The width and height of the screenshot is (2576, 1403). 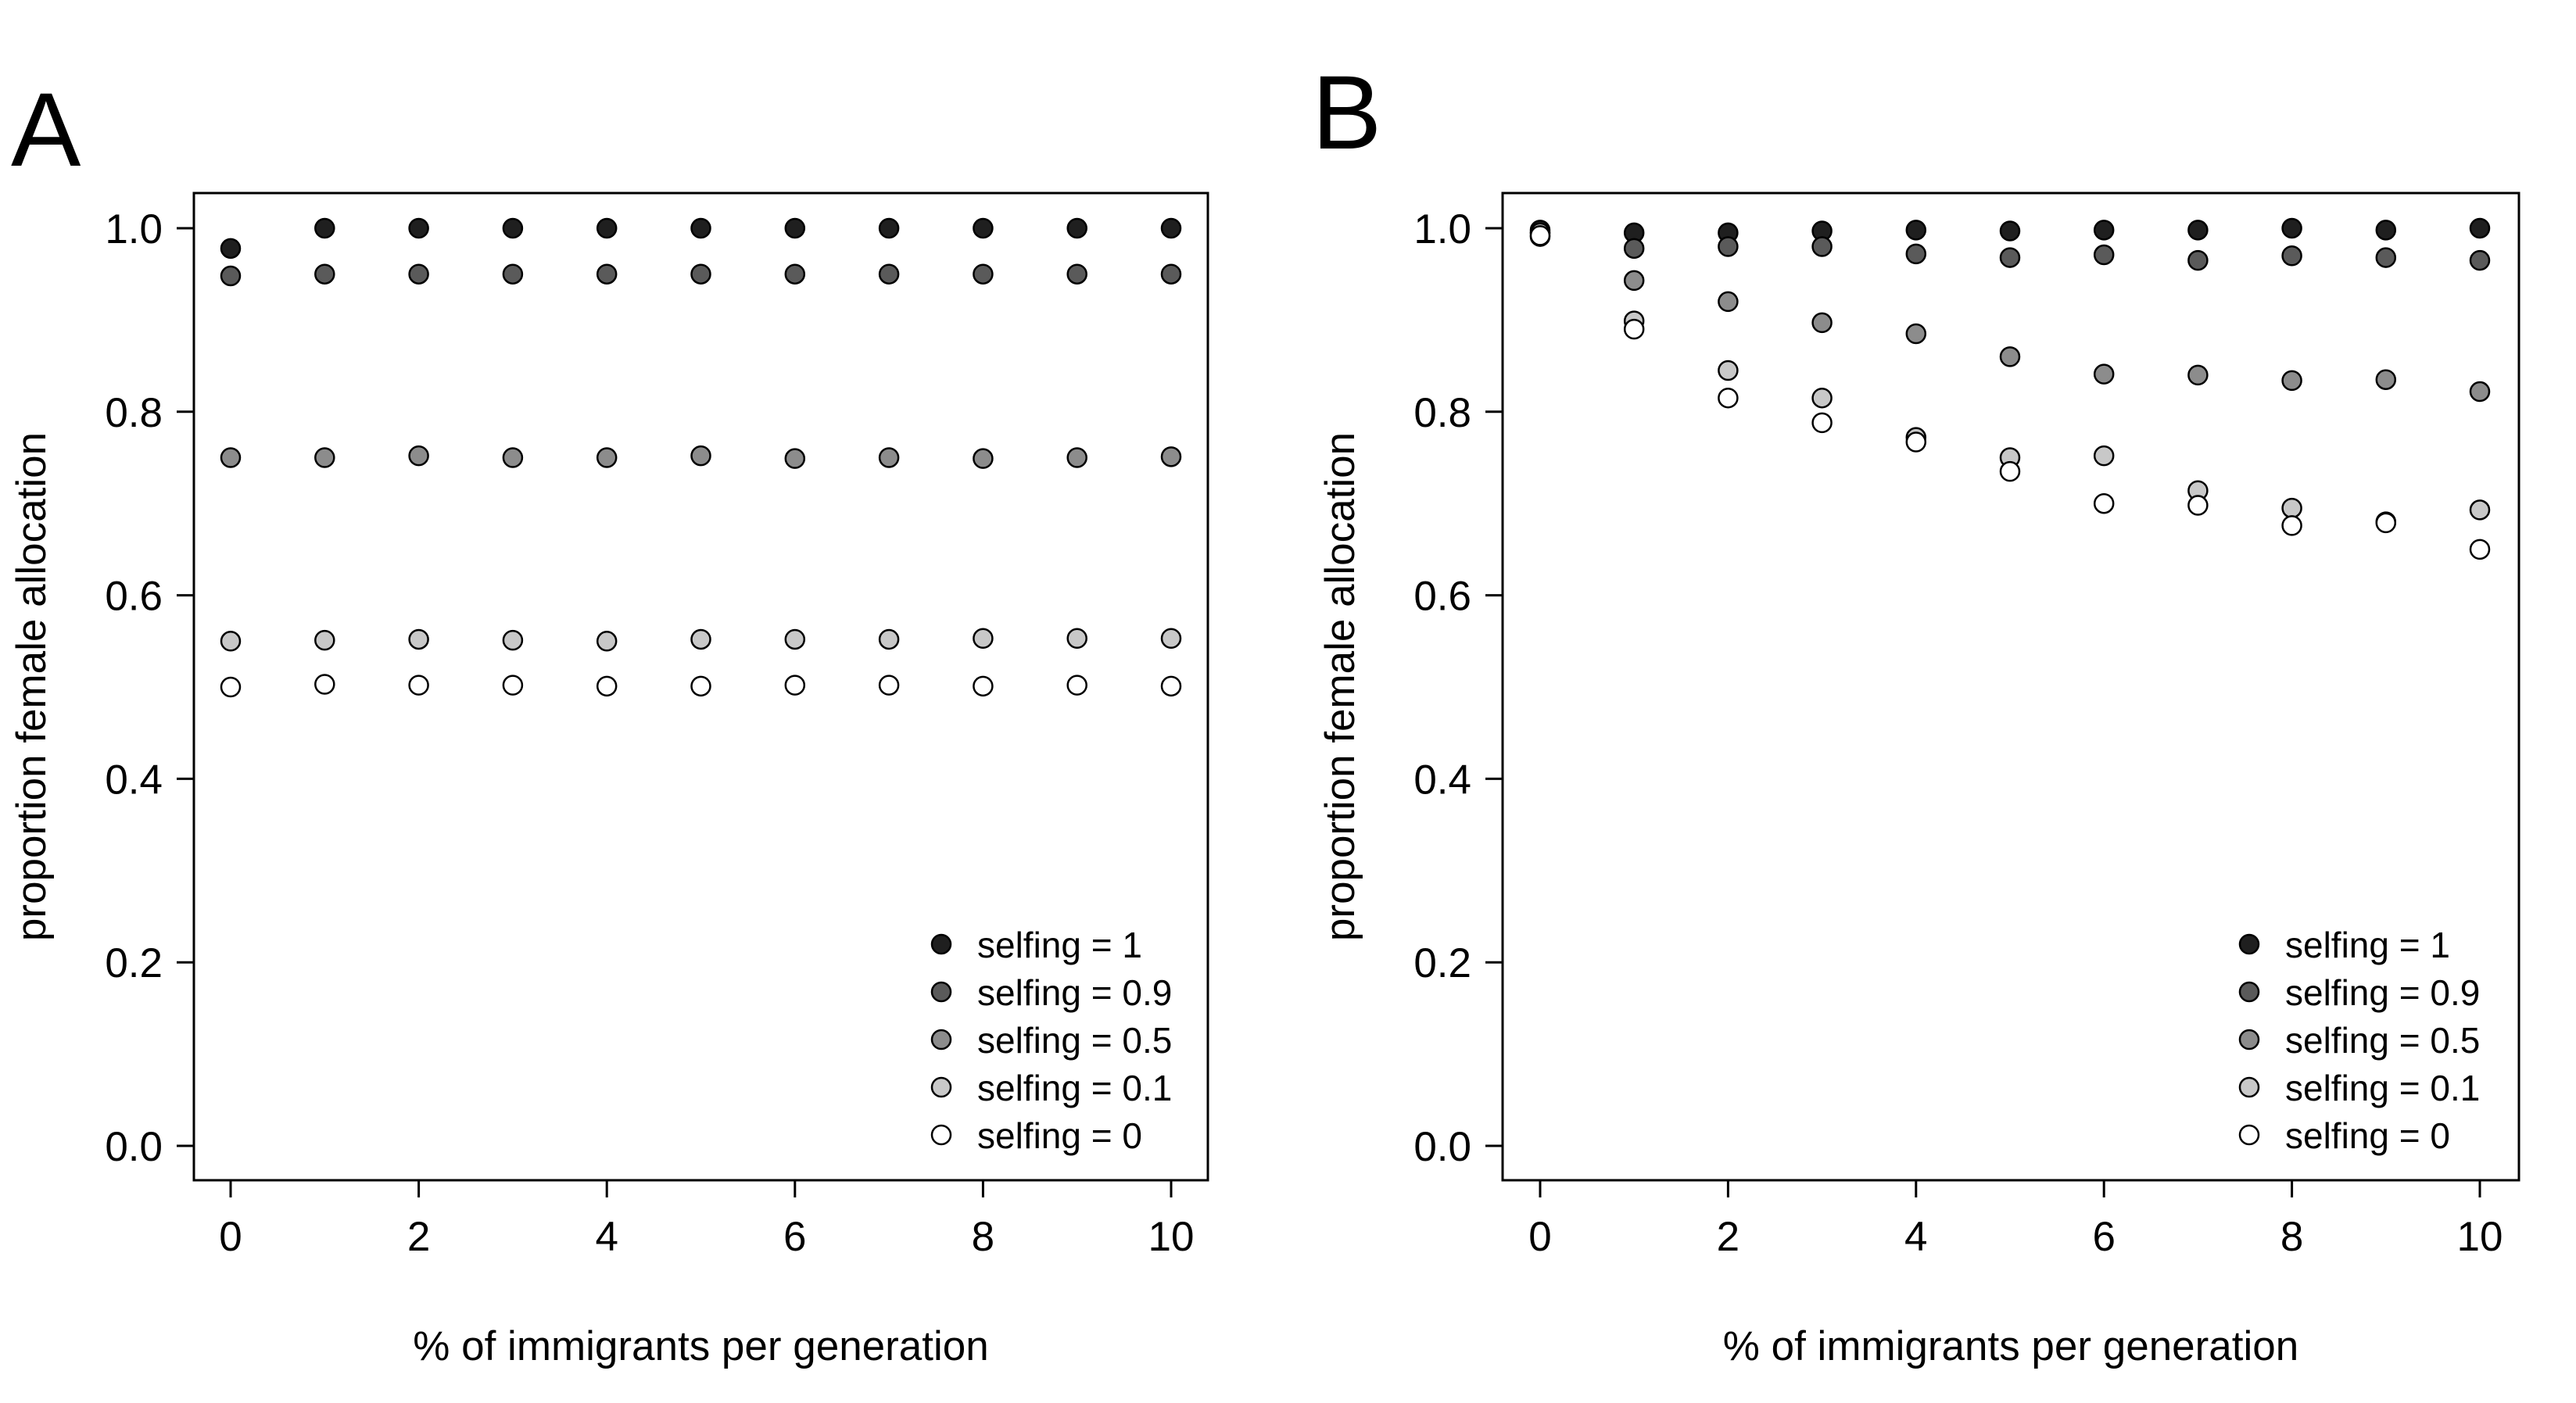 What do you see at coordinates (2103, 1237) in the screenshot?
I see `x-tick-label: 6` at bounding box center [2103, 1237].